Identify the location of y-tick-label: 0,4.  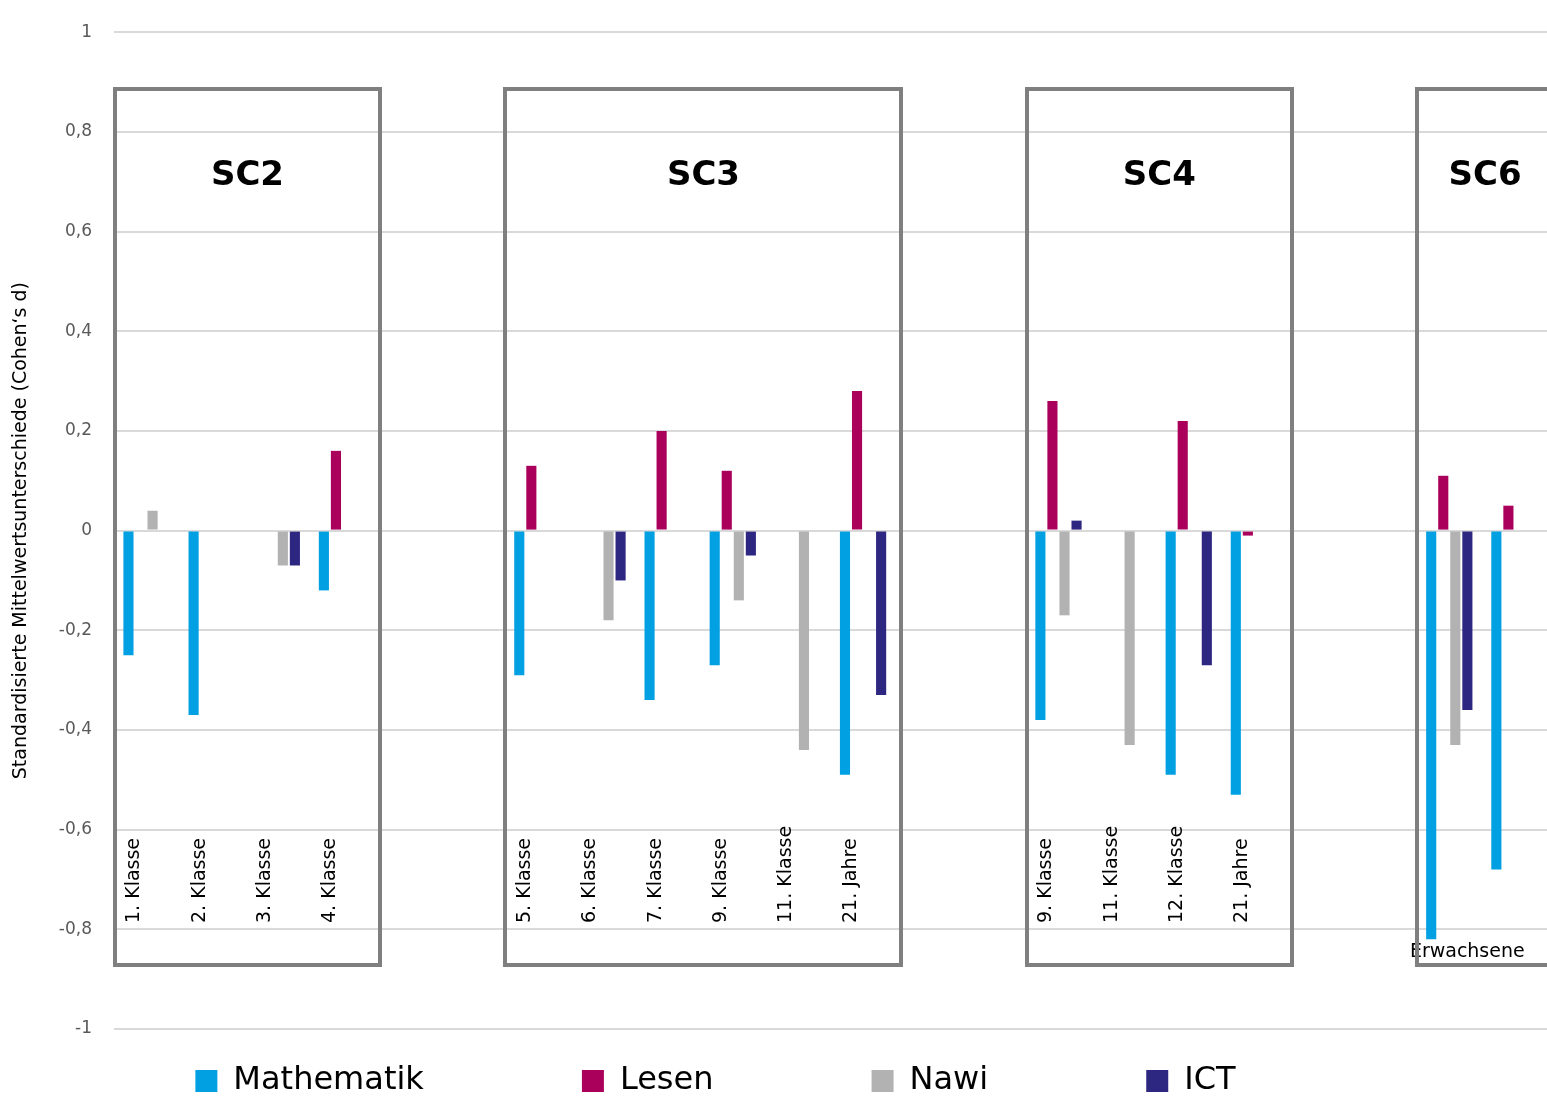
(78, 329).